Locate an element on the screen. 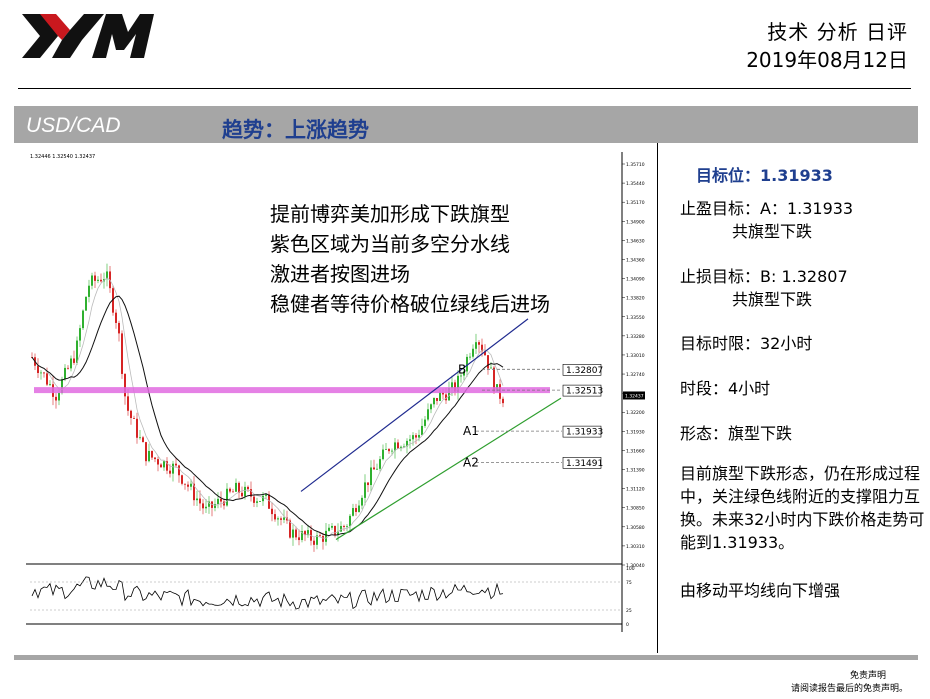  stop-loss-sub: 共旗型下跌 is located at coordinates (772, 299).